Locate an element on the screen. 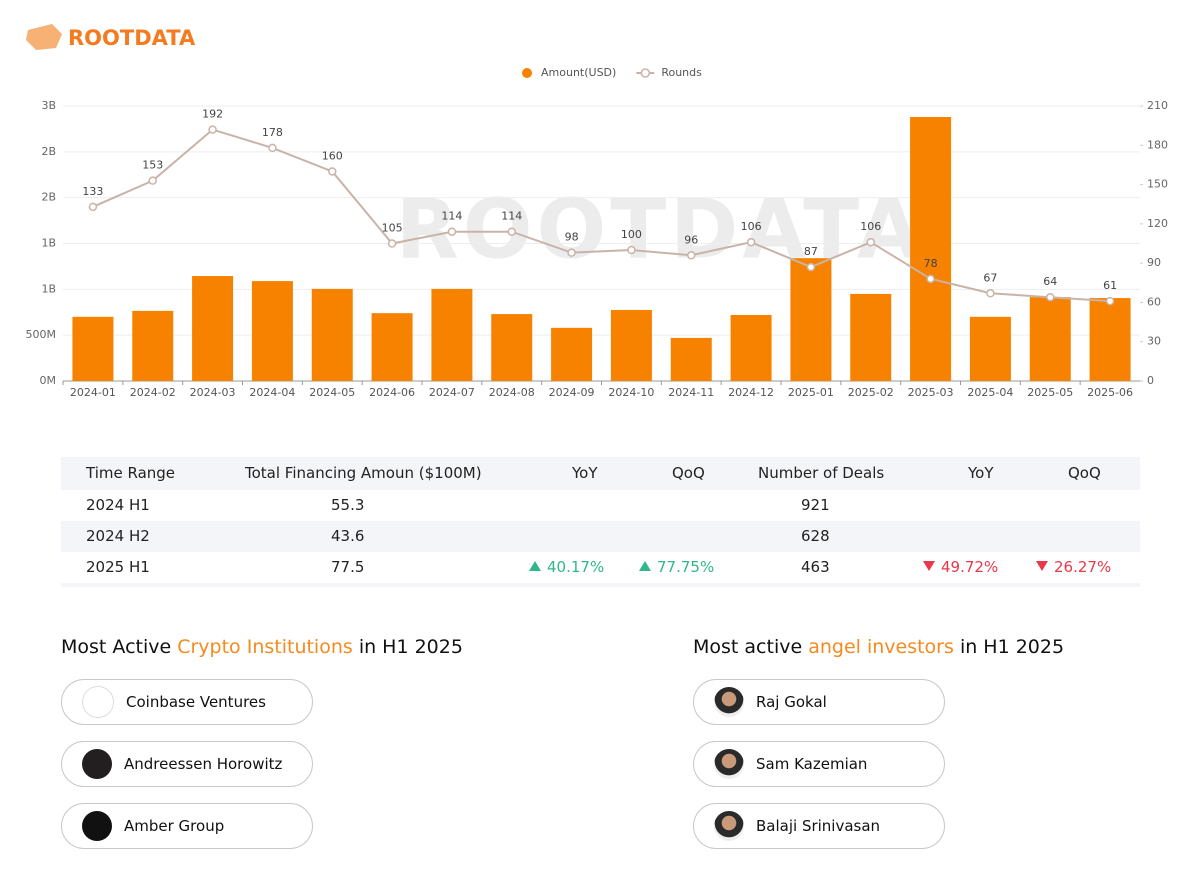 The height and width of the screenshot is (889, 1200). table-cell: 463 is located at coordinates (815, 567).